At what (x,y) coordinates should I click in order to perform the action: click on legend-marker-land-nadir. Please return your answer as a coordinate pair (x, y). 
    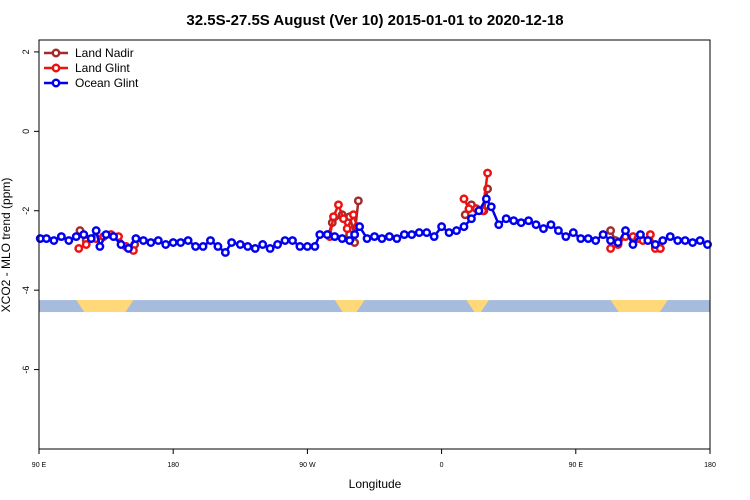
    Looking at the image, I should click on (56, 53).